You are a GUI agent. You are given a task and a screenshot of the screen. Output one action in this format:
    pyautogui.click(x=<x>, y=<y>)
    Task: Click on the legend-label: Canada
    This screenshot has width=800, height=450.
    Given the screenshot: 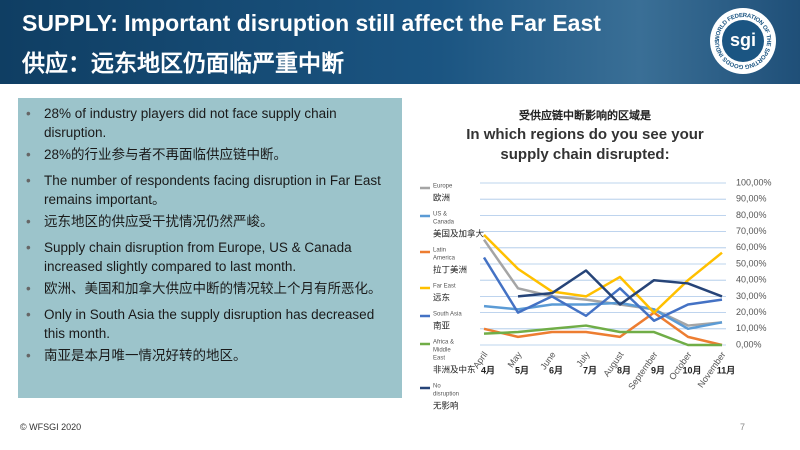 What is the action you would take?
    pyautogui.click(x=444, y=223)
    